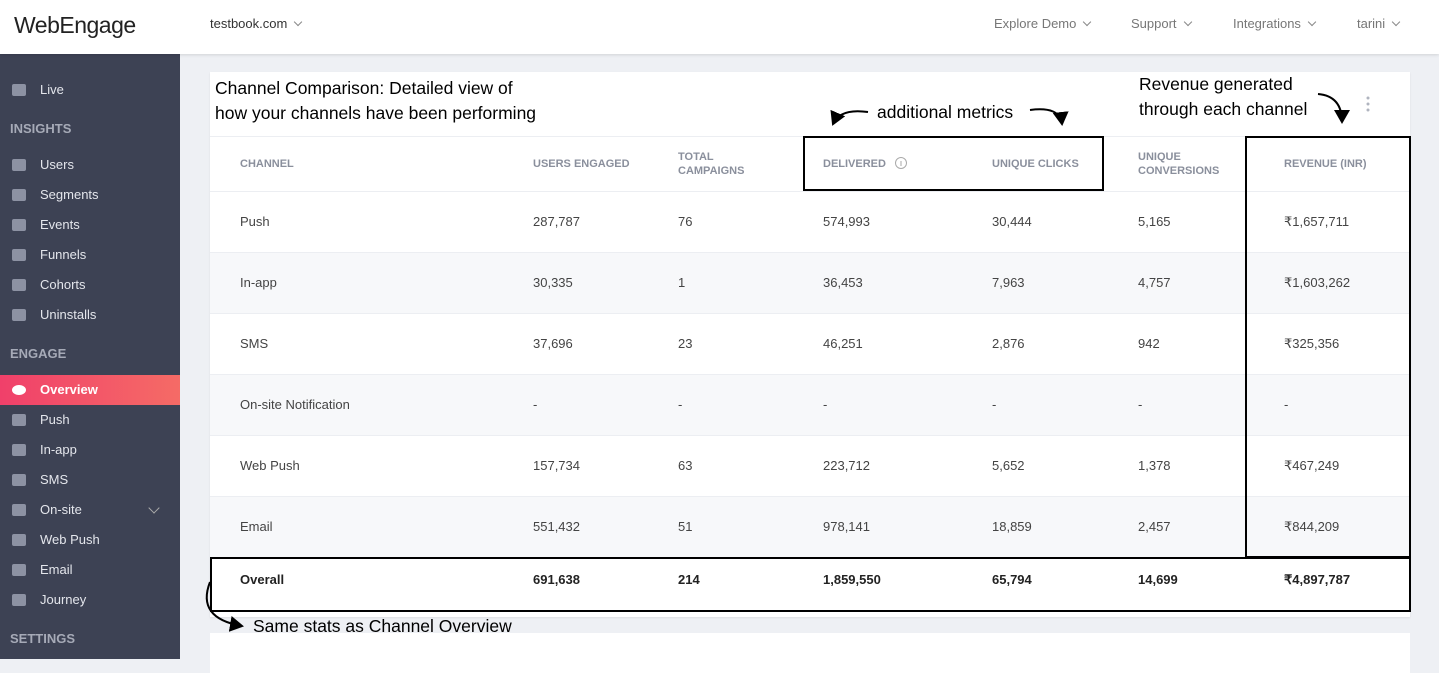 This screenshot has height=673, width=1439. Describe the element at coordinates (1378, 23) in the screenshot. I see `nav-link: tarini` at that location.